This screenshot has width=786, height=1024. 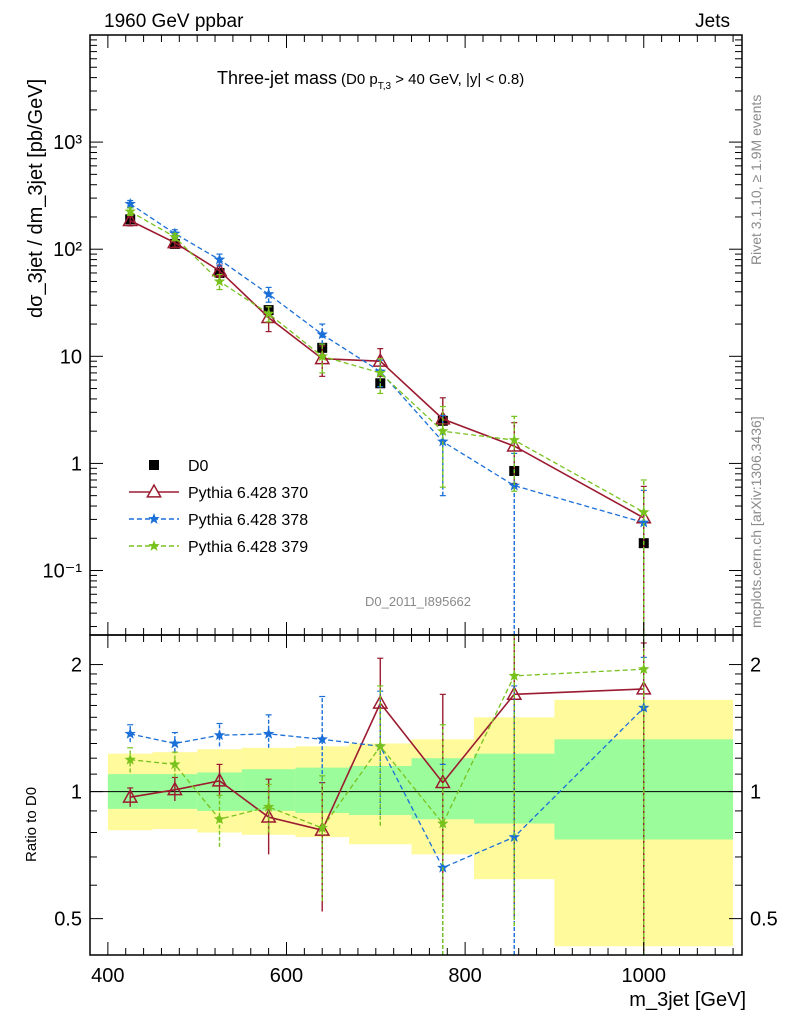 What do you see at coordinates (174, 21) in the screenshot?
I see `energy-label: 1960 GeV ppbar` at bounding box center [174, 21].